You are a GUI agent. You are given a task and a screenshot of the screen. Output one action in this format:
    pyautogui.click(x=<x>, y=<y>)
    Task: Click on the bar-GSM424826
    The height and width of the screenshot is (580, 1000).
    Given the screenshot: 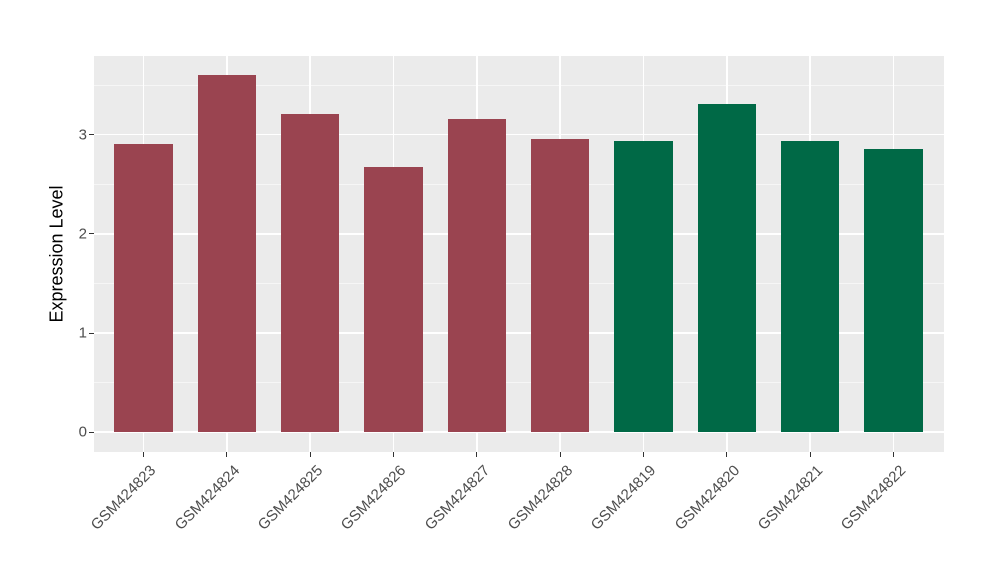 What is the action you would take?
    pyautogui.click(x=393, y=299)
    